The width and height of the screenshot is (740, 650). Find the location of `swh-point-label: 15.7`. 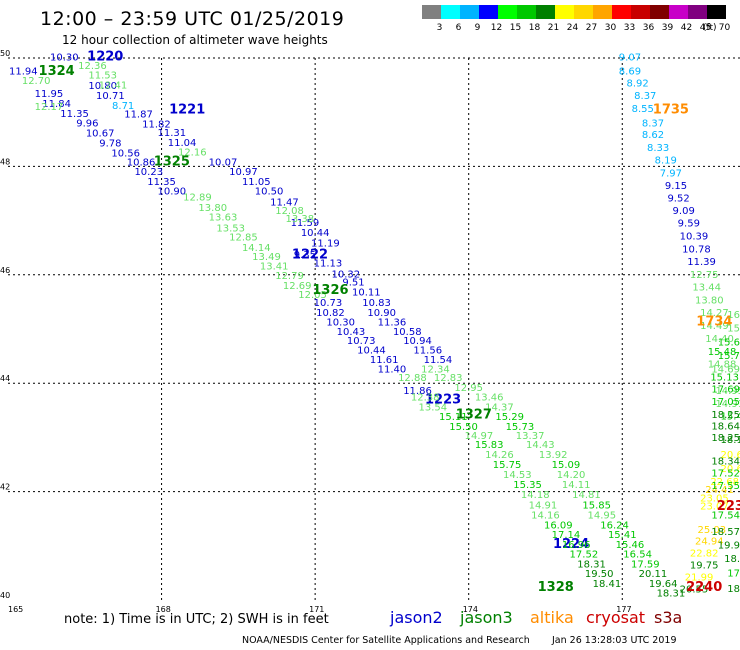

swh-point-label: 15.7 is located at coordinates (729, 356).